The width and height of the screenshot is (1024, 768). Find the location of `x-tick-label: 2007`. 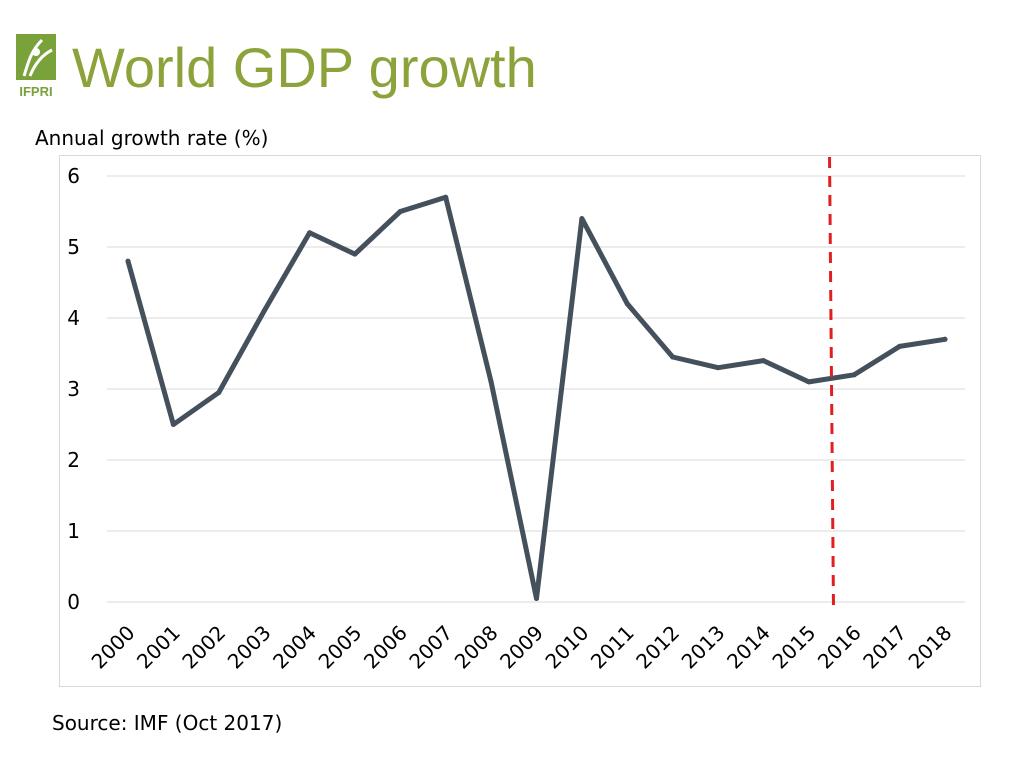

x-tick-label: 2007 is located at coordinates (430, 647).